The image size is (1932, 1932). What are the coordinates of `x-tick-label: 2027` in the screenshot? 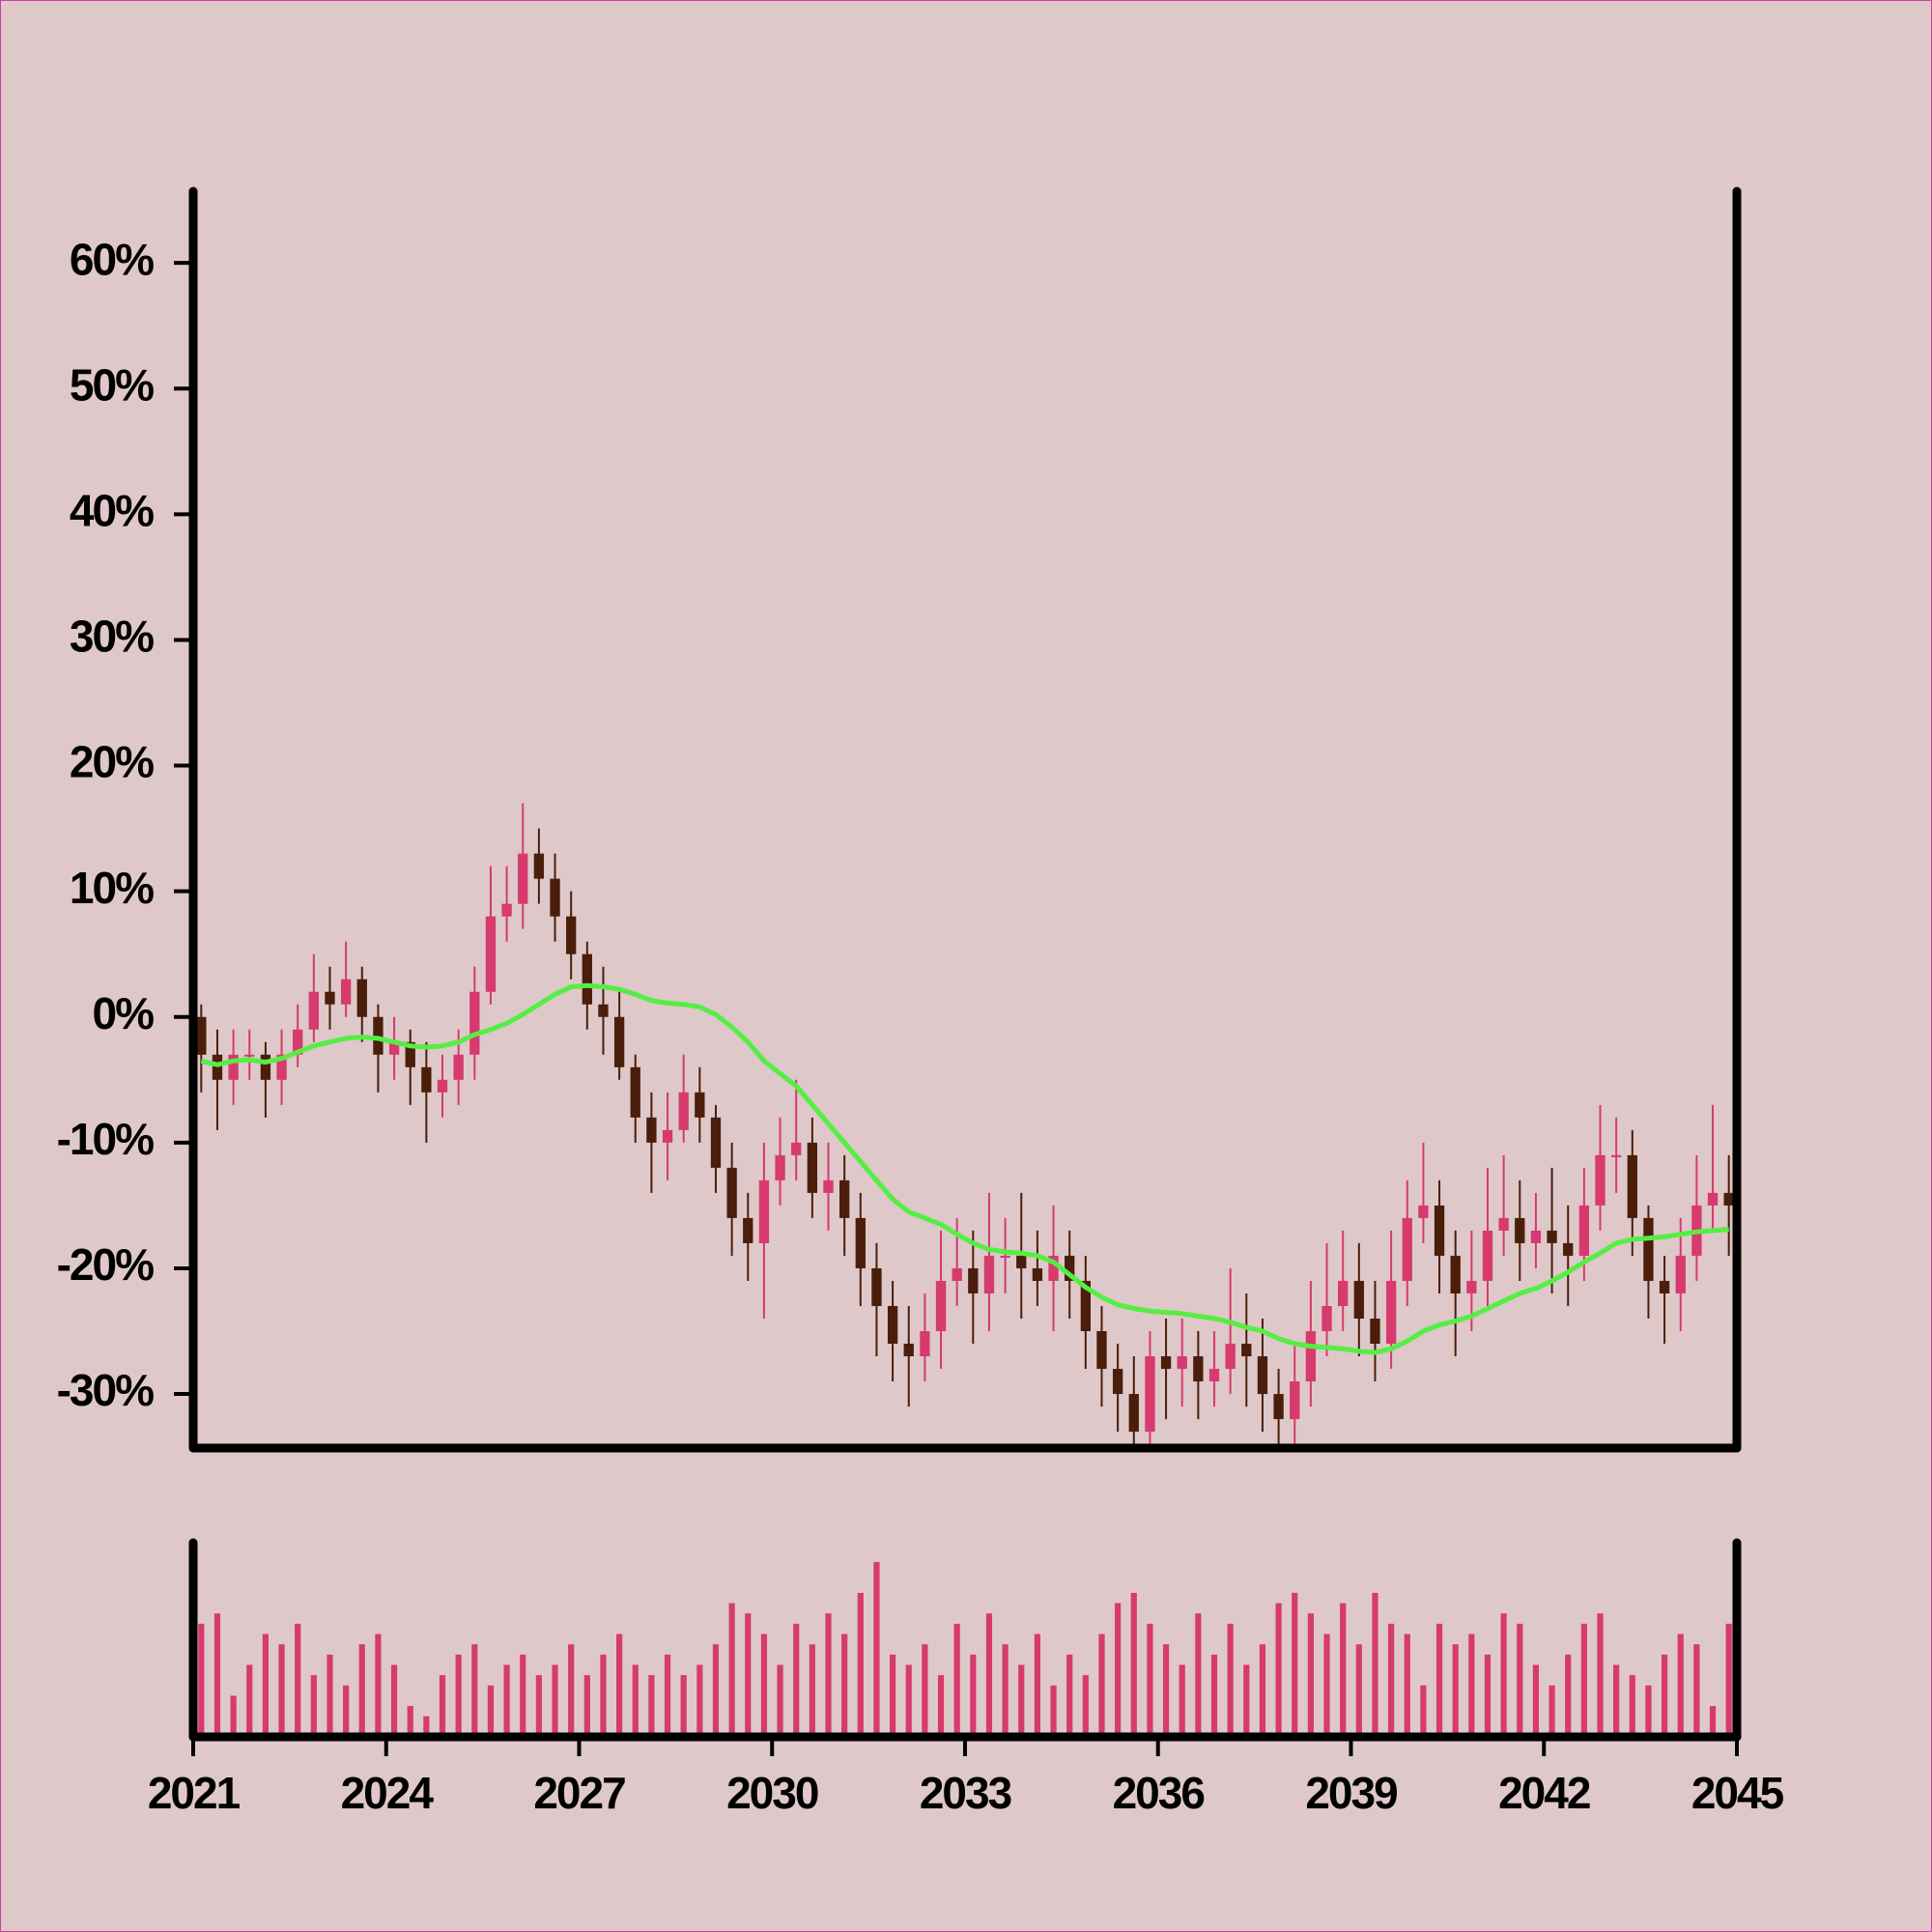 It's located at (579, 1793).